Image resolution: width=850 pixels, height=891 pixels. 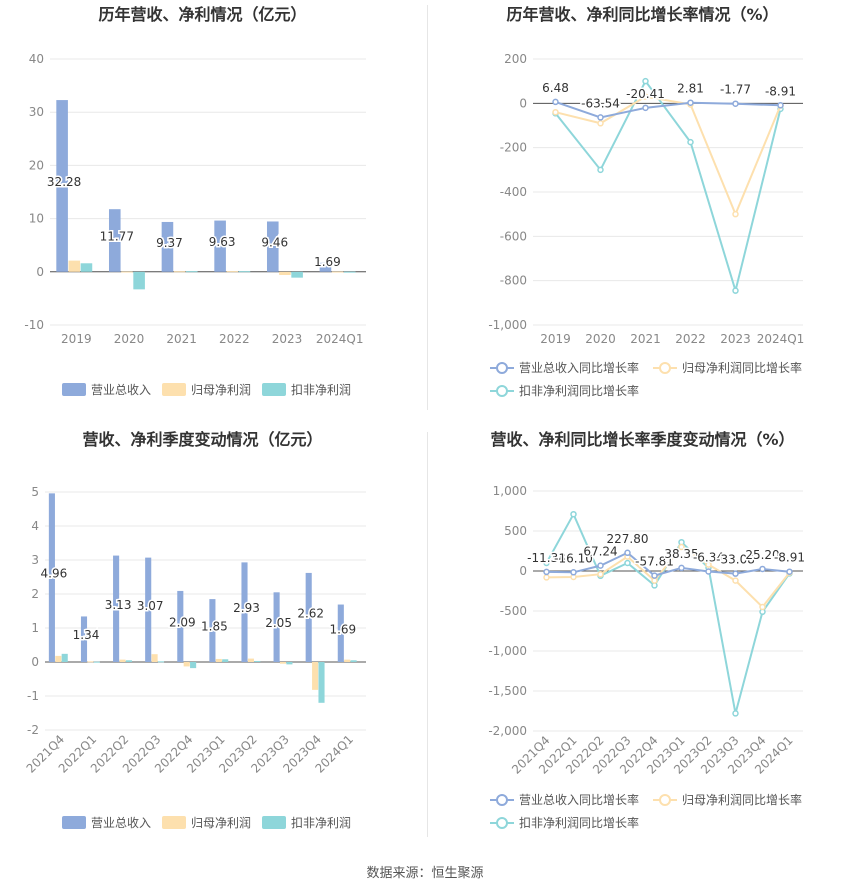 I want to click on y-tick-label: -10, so click(x=34, y=325).